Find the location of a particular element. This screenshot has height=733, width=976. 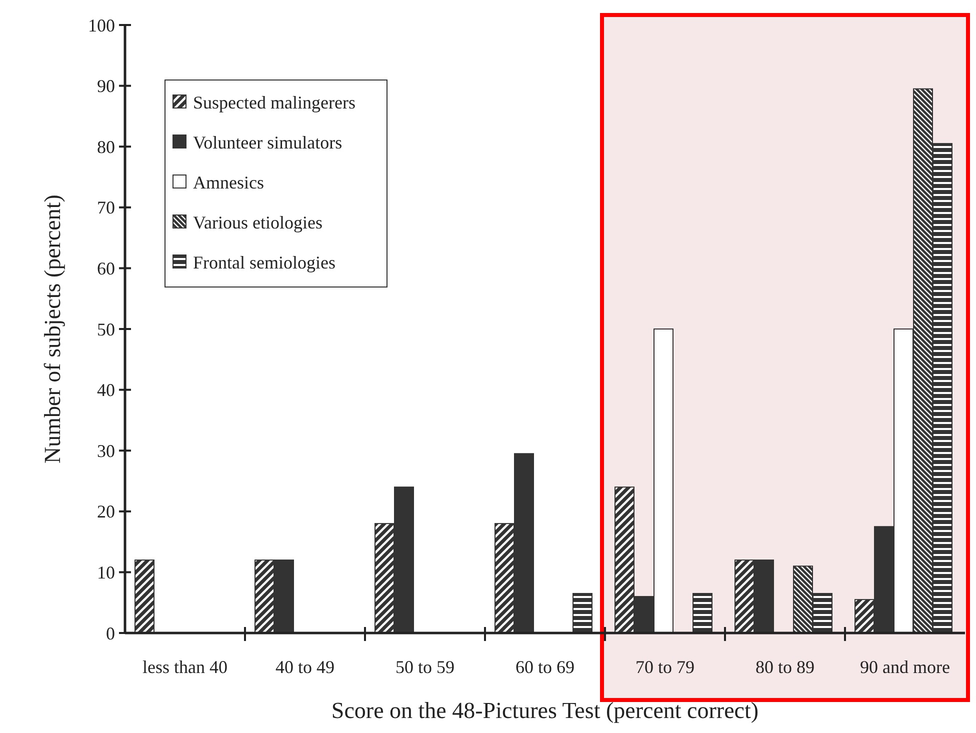

x-tick-label: 90 and more is located at coordinates (905, 667).